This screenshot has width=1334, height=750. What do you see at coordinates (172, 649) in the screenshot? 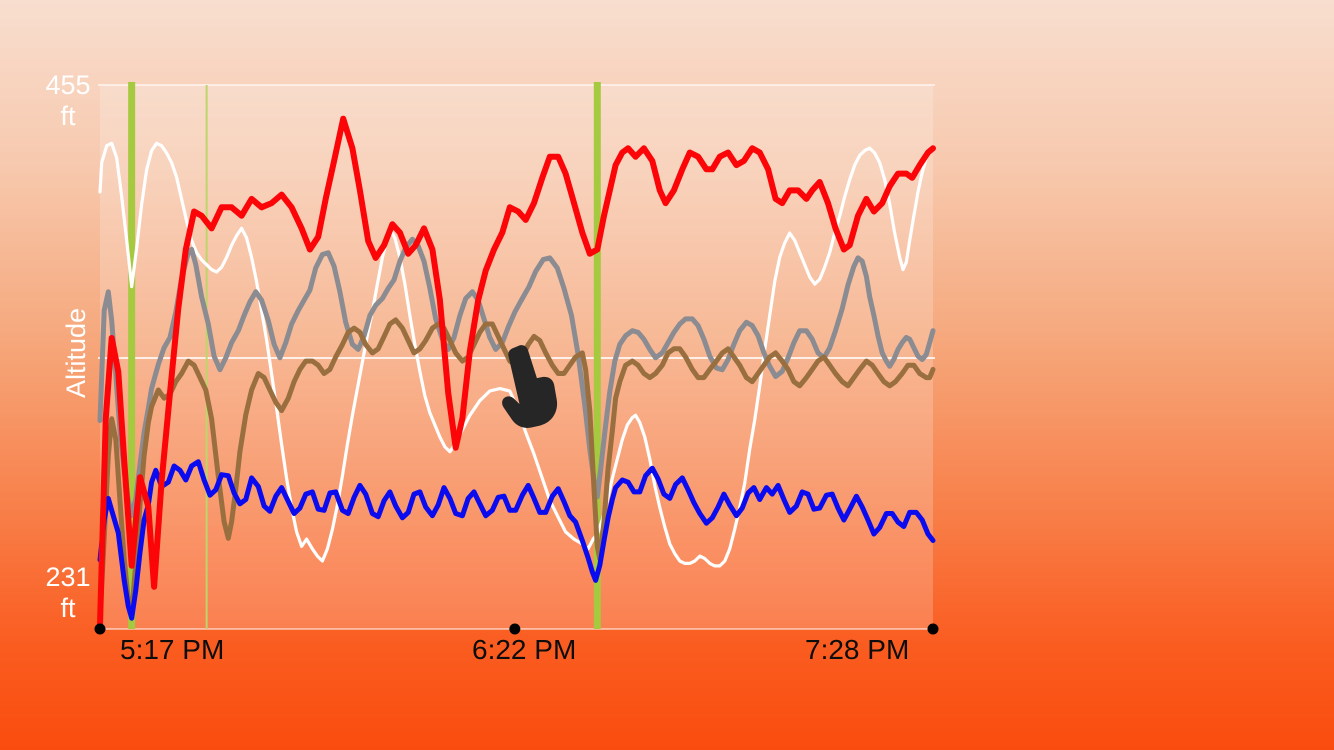
I see `x-tick-label-start: 5:17 PM` at bounding box center [172, 649].